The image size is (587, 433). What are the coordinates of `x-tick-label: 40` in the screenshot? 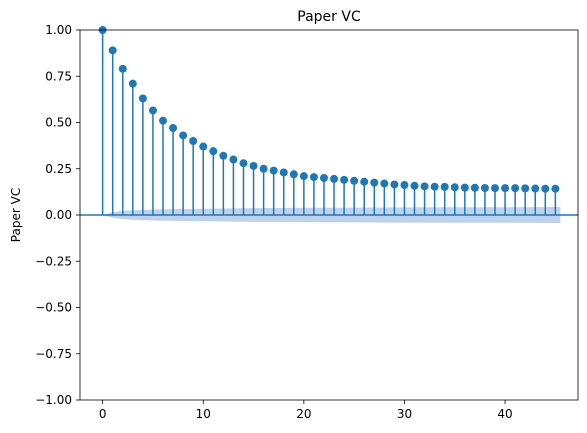 It's located at (504, 414).